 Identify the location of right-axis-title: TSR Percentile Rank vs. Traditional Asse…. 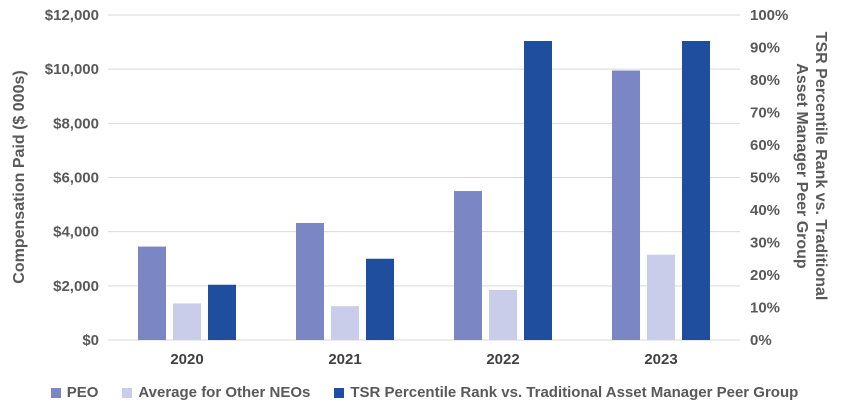
(811, 166).